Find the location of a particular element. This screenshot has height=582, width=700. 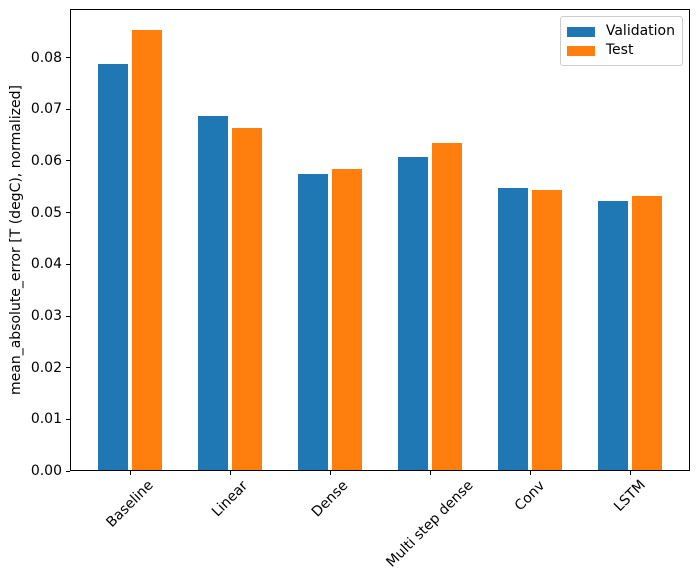

y-tick-label-0.03: 0.03 is located at coordinates (46, 316).